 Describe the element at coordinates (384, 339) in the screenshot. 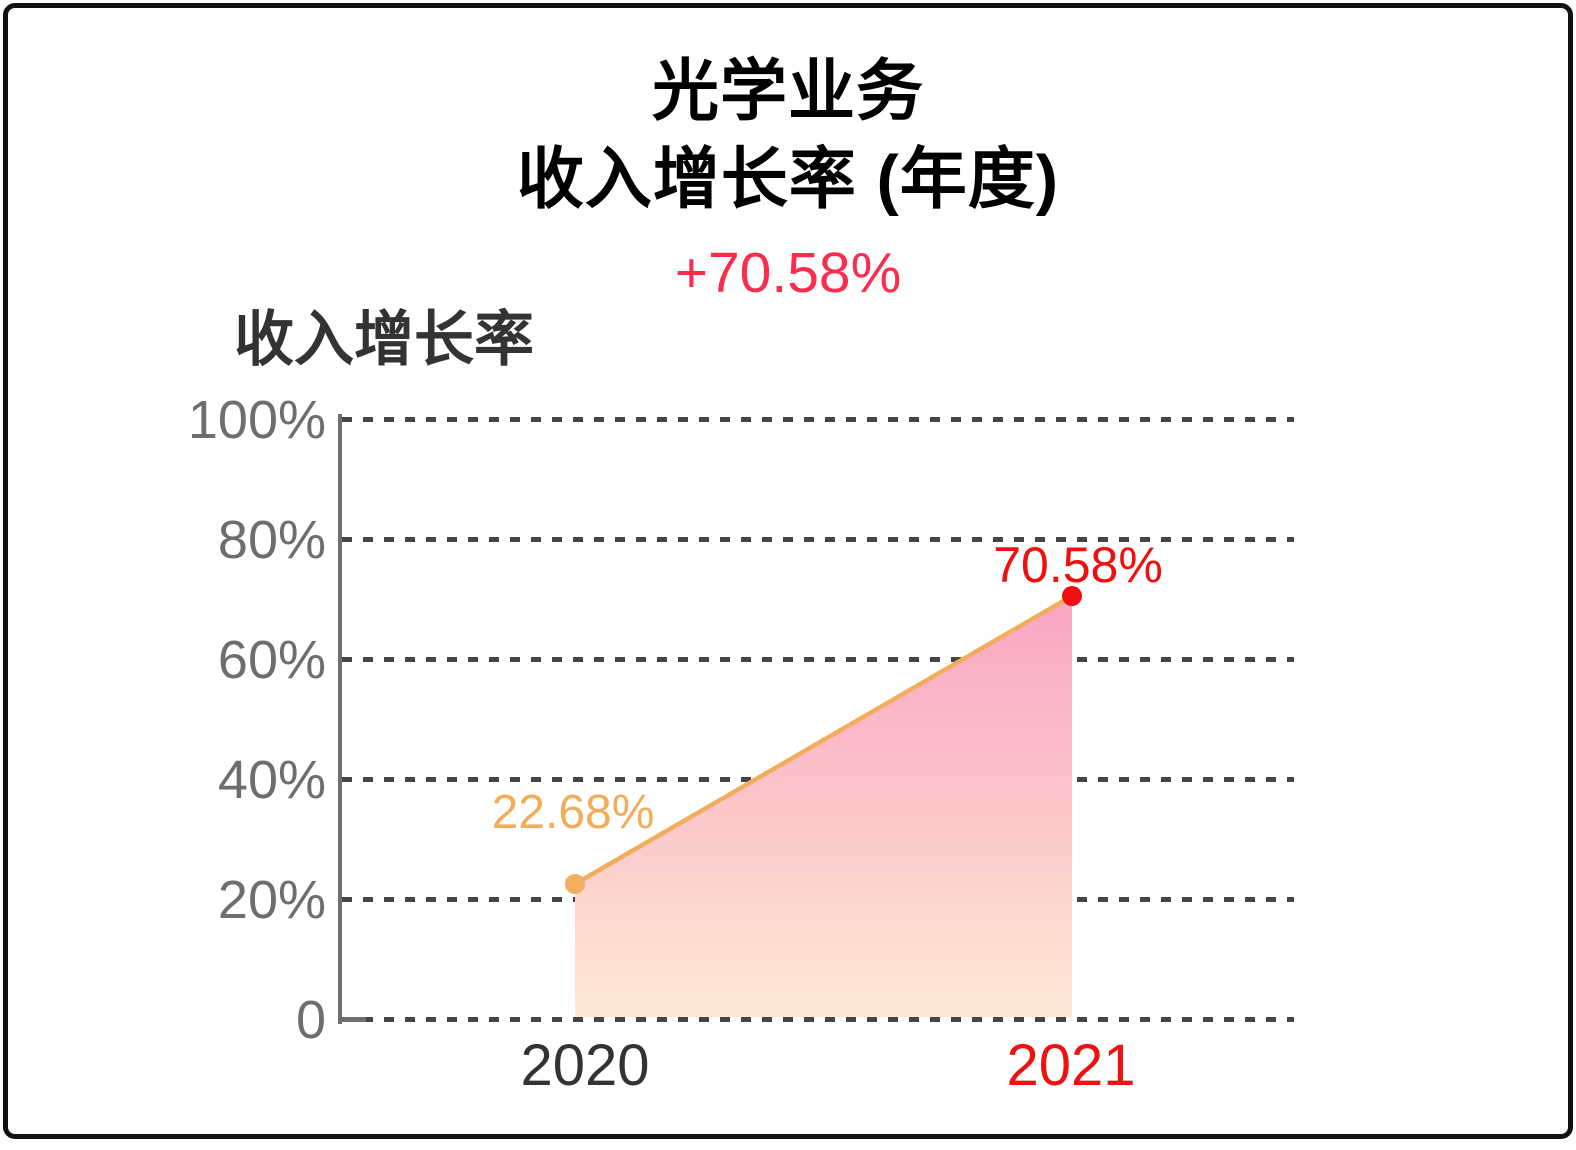

I see `series-label: 收入增长率` at that location.